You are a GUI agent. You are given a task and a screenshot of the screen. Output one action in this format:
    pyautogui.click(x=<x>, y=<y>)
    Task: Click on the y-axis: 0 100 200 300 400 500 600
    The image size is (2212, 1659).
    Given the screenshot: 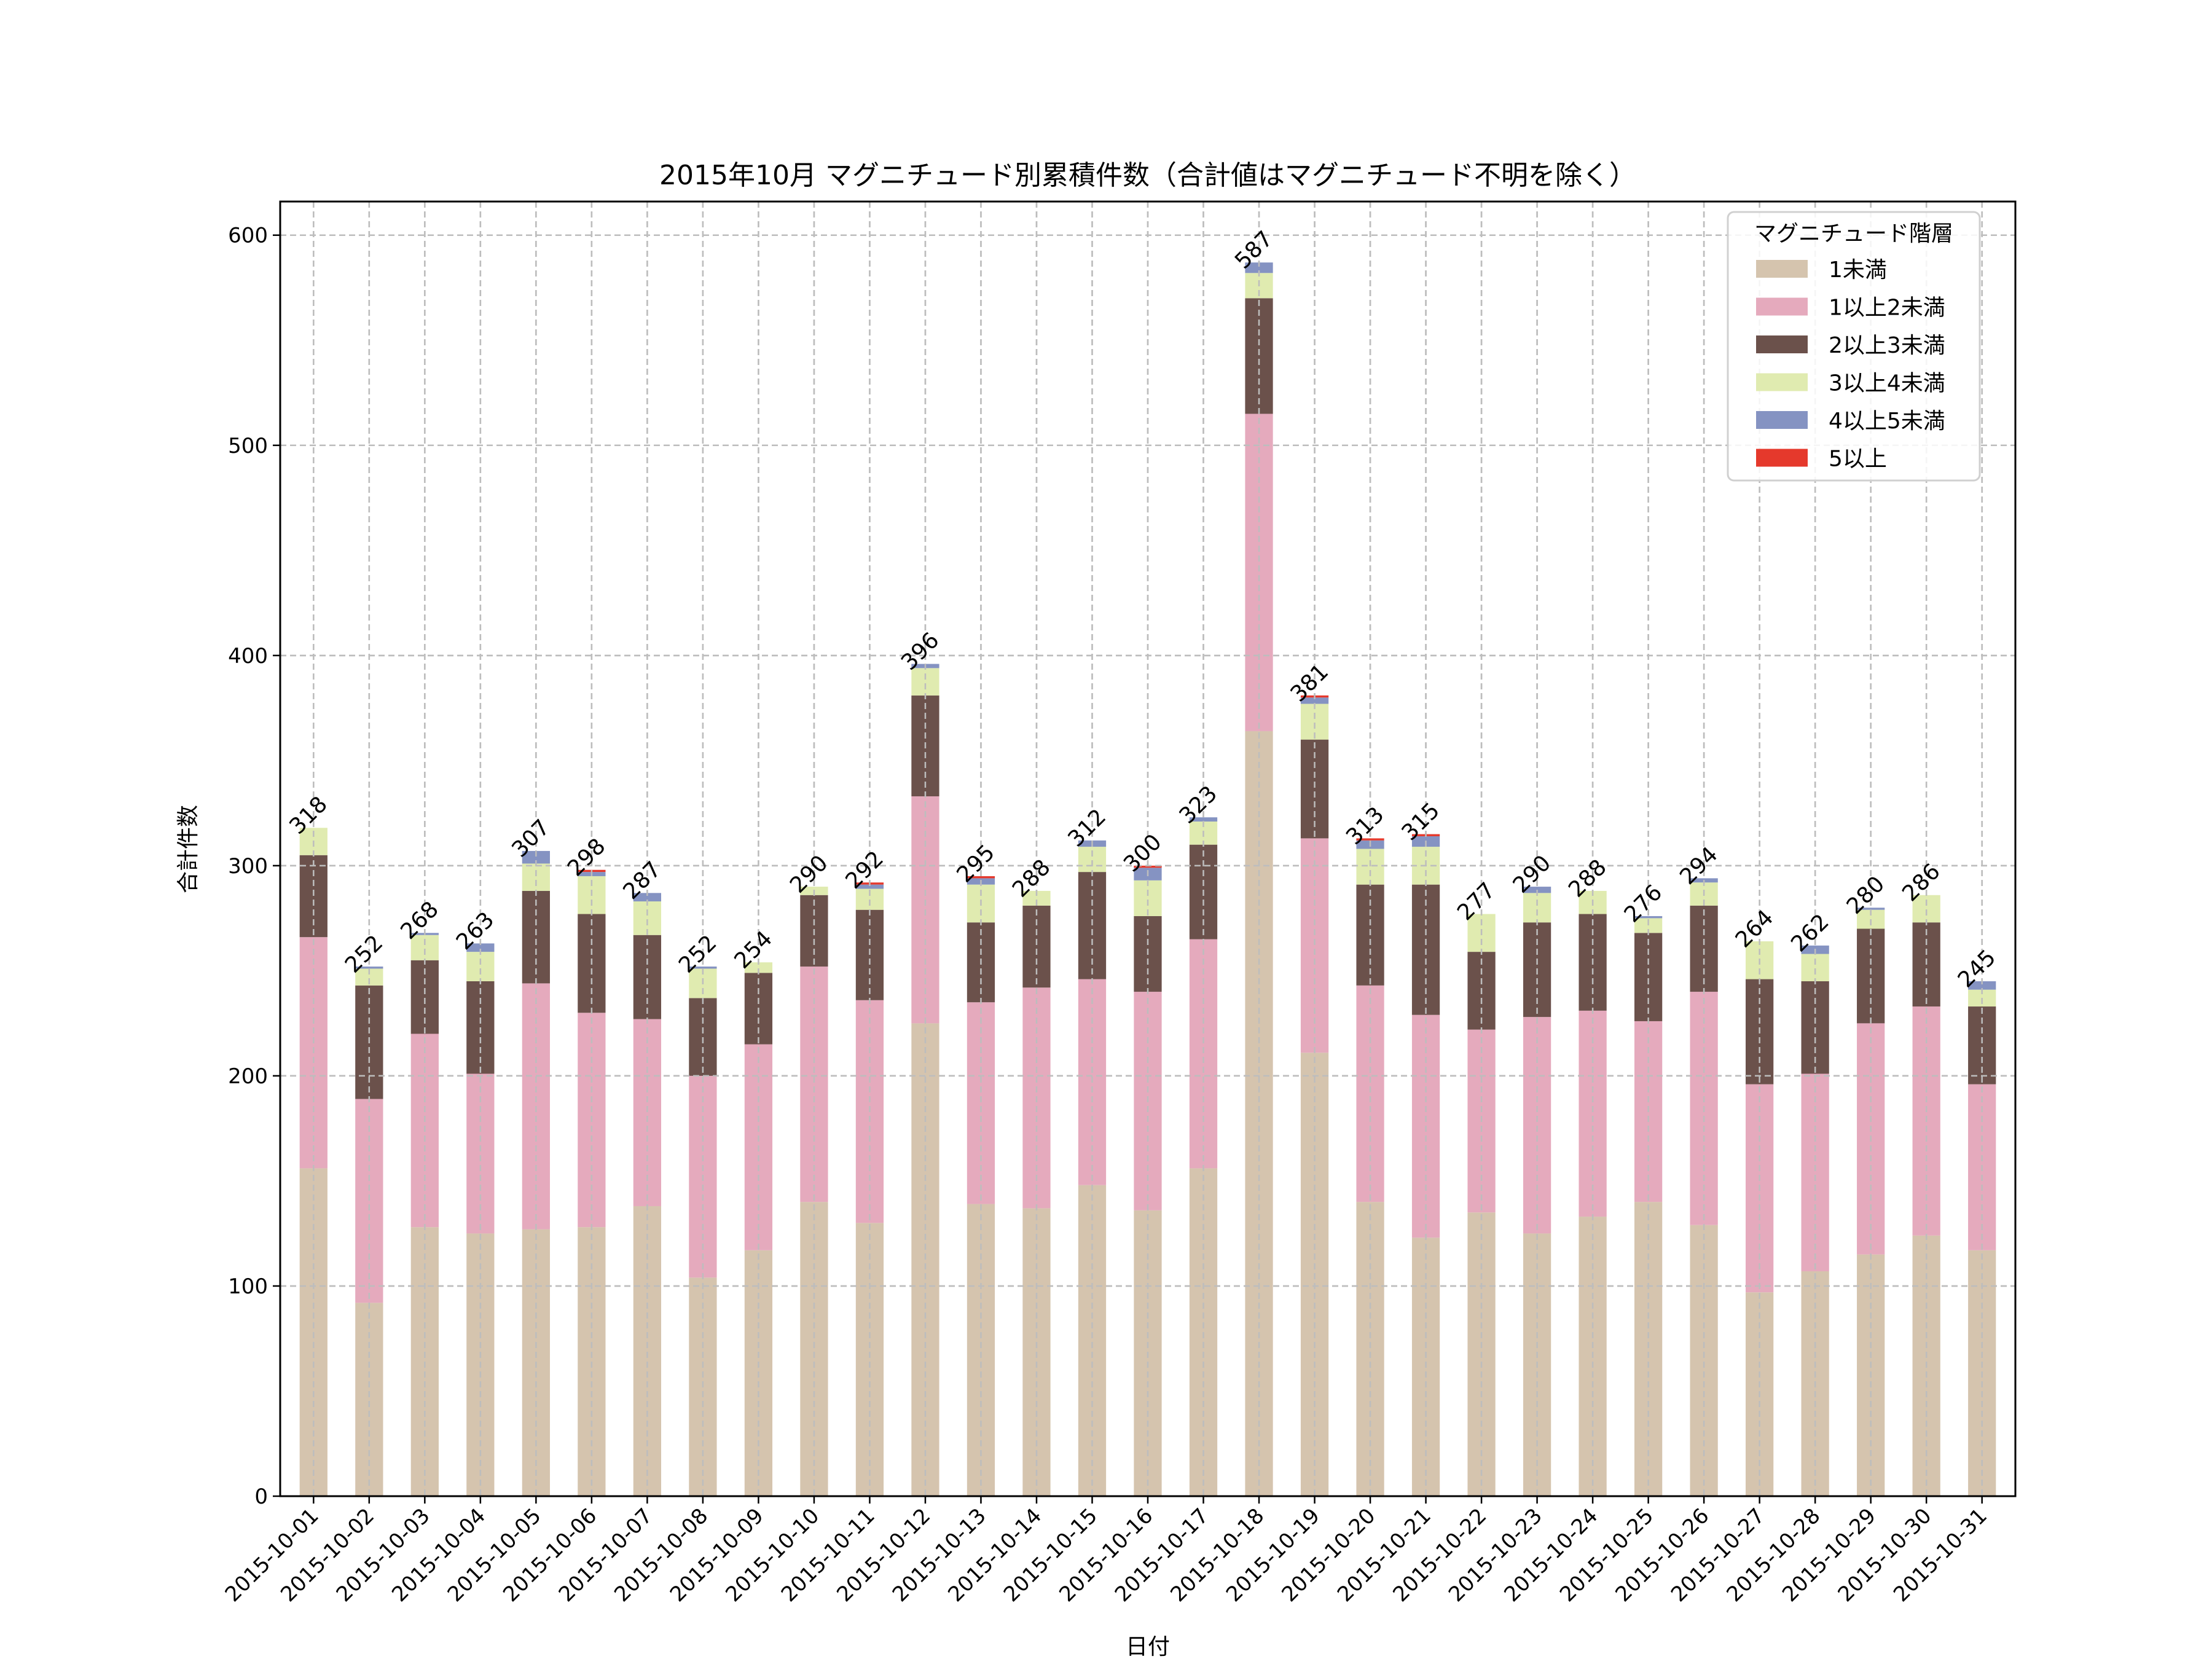 What is the action you would take?
    pyautogui.click(x=254, y=866)
    